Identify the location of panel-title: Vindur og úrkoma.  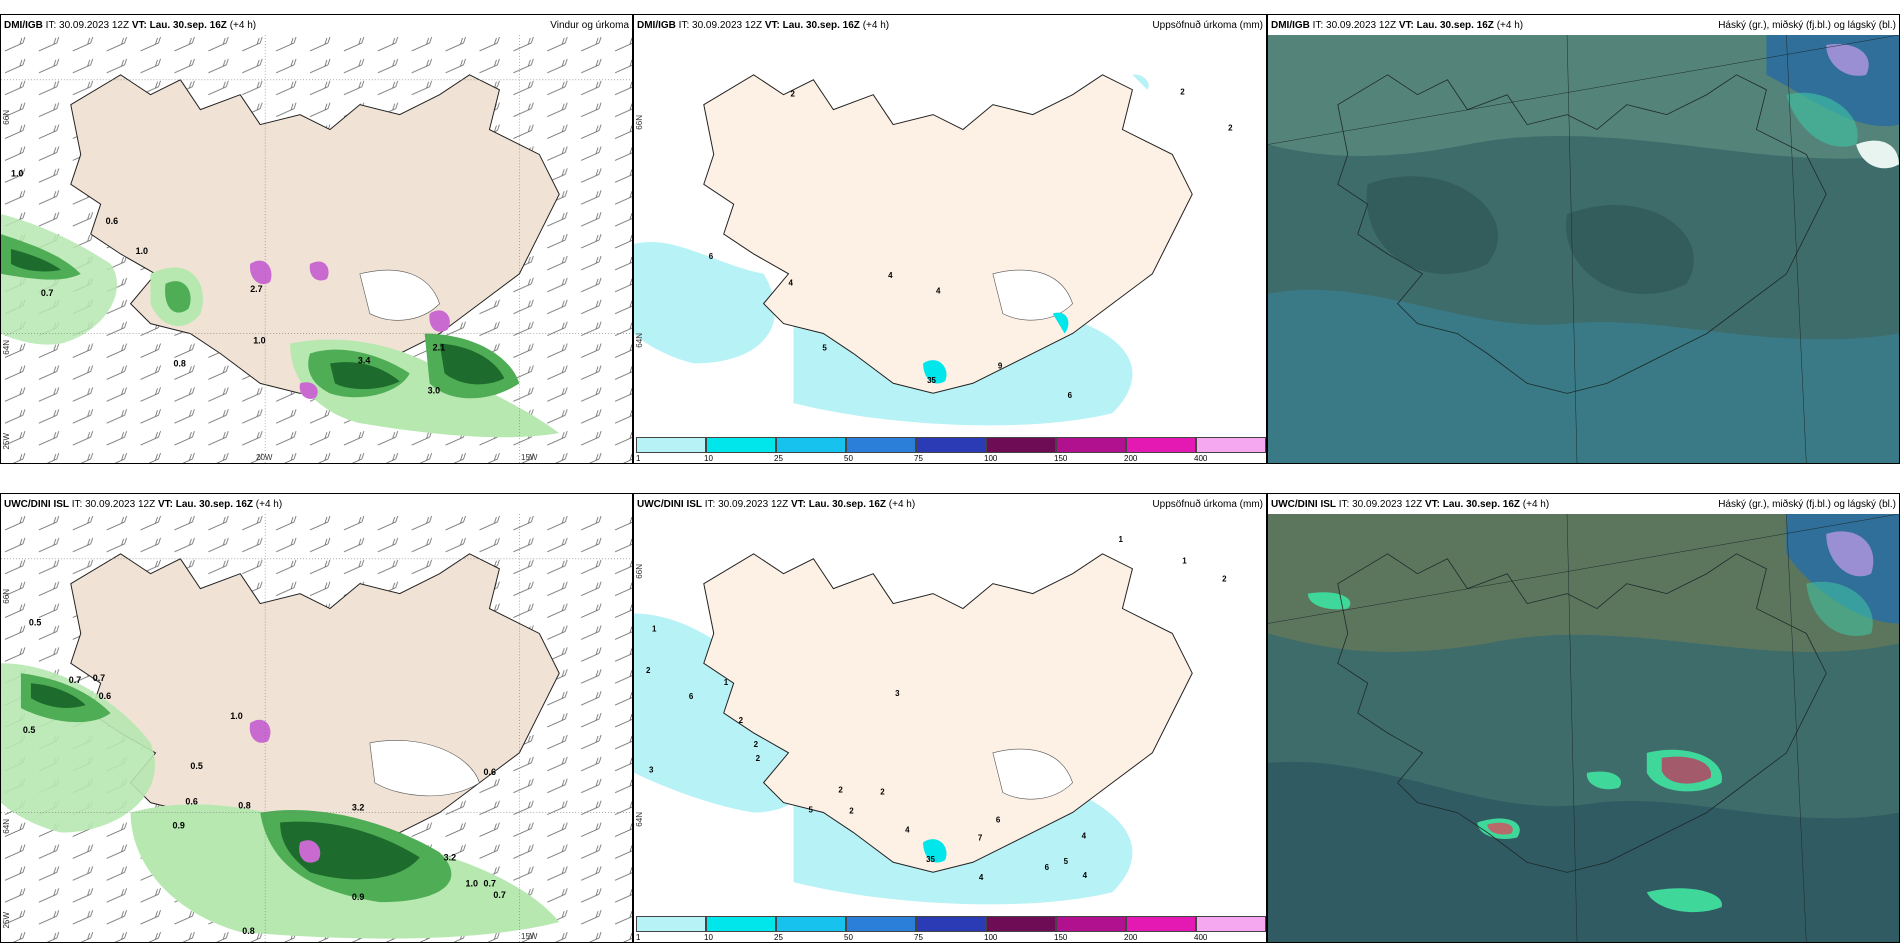
(589, 25).